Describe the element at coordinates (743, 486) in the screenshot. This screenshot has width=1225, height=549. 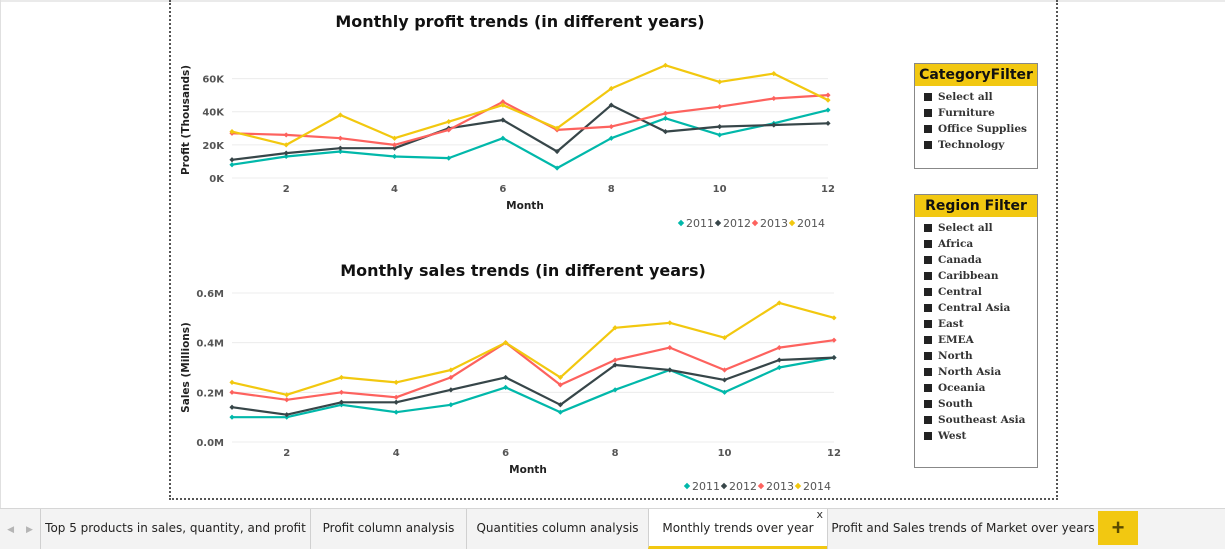
I see `legend-entry: 2012` at that location.